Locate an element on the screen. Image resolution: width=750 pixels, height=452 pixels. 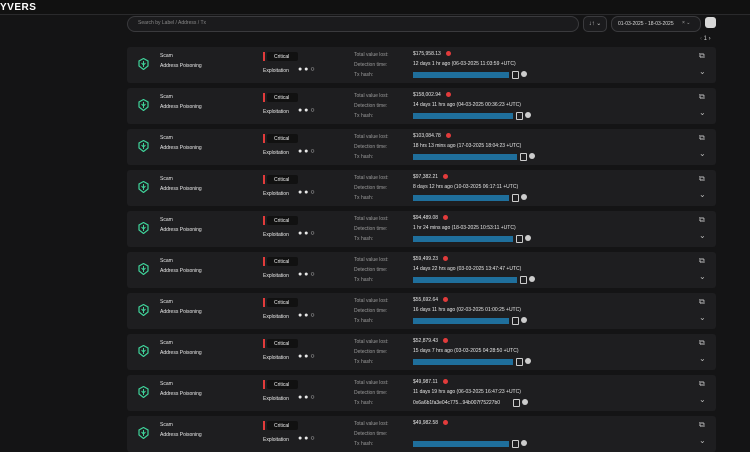
date-range: 01-03-2025 - 18-03-2025 is located at coordinates (646, 24).